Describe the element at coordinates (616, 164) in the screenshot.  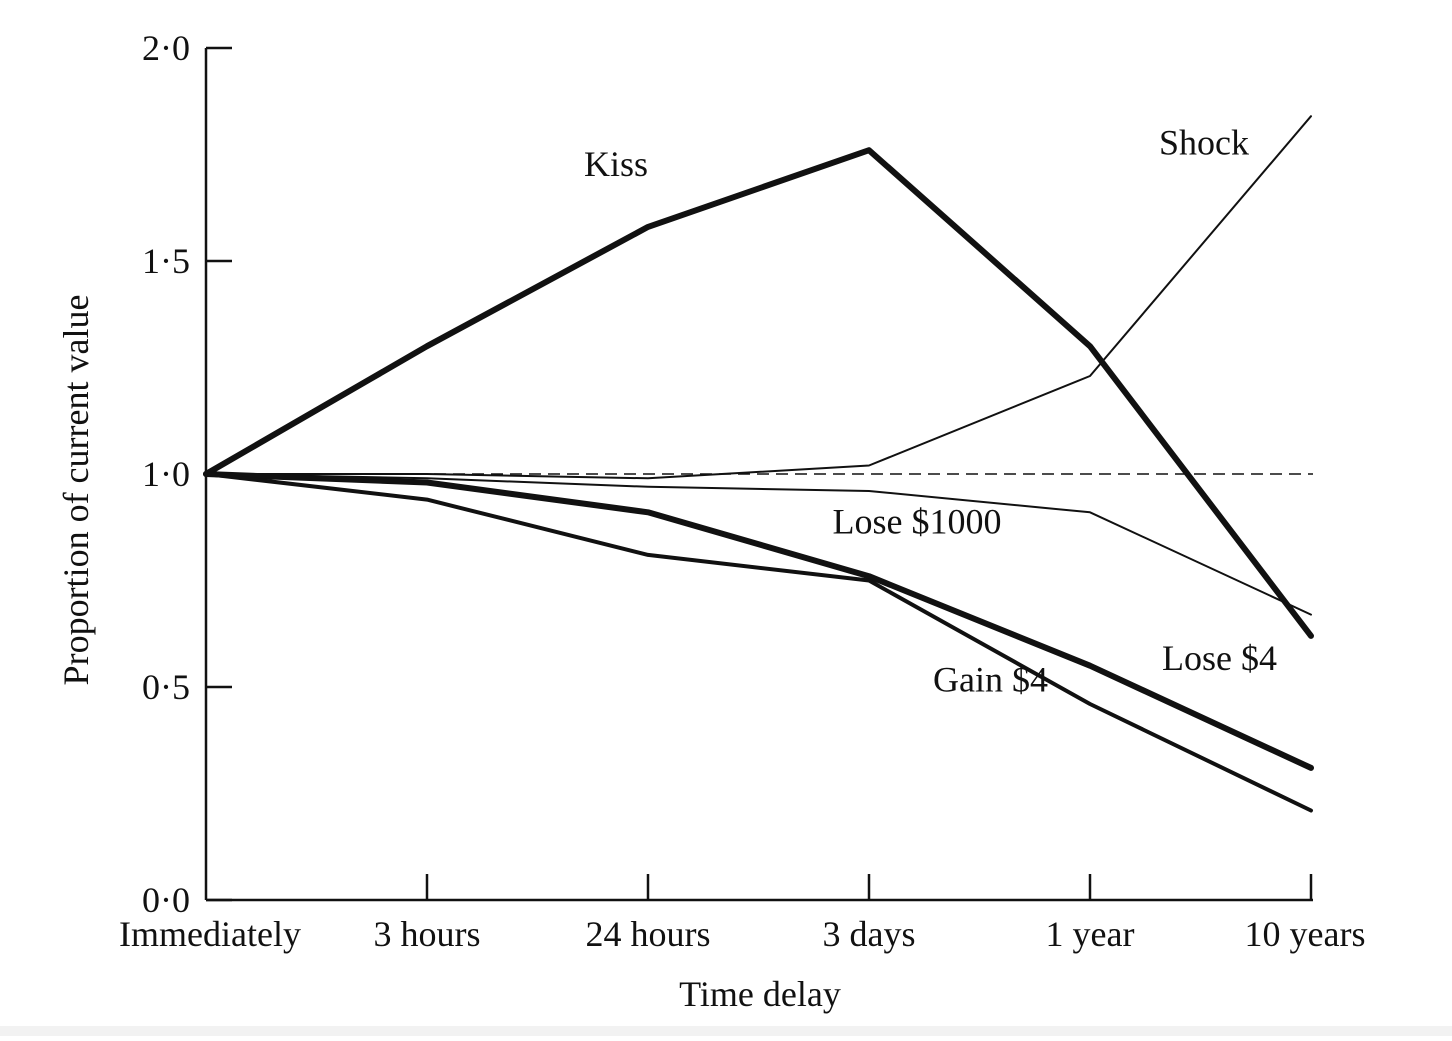
I see `series-label: Kiss` at that location.